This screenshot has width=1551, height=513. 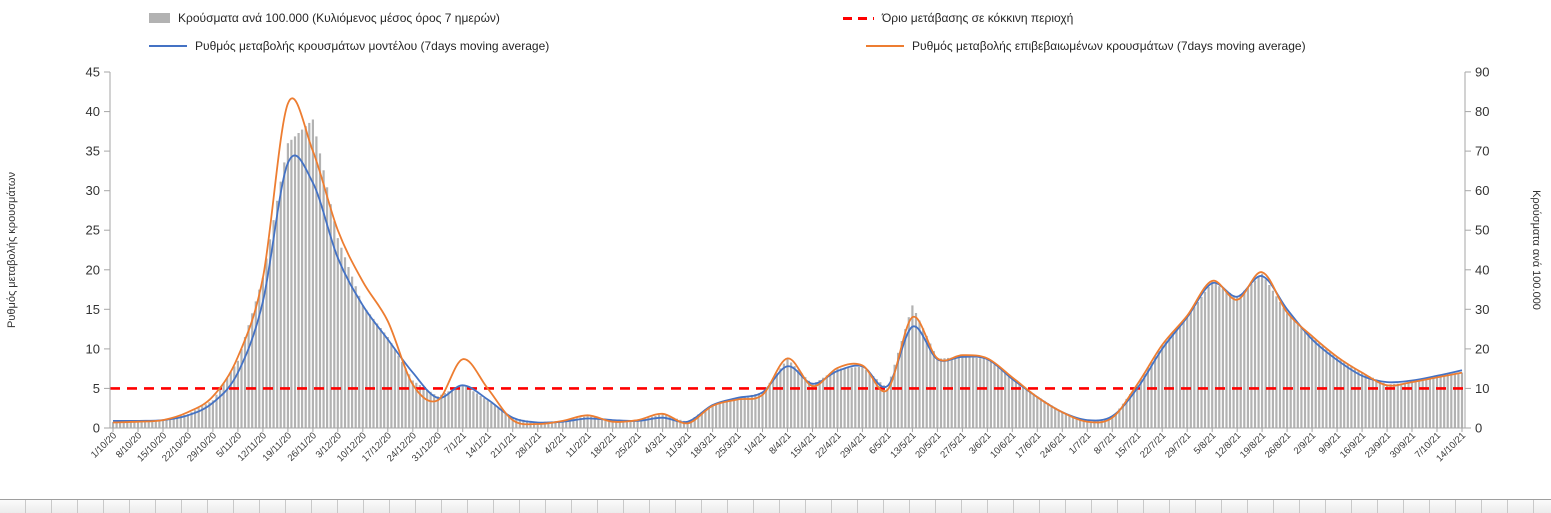 What do you see at coordinates (1278, 445) in the screenshot?
I see `svg-text: 26/8/21` at bounding box center [1278, 445].